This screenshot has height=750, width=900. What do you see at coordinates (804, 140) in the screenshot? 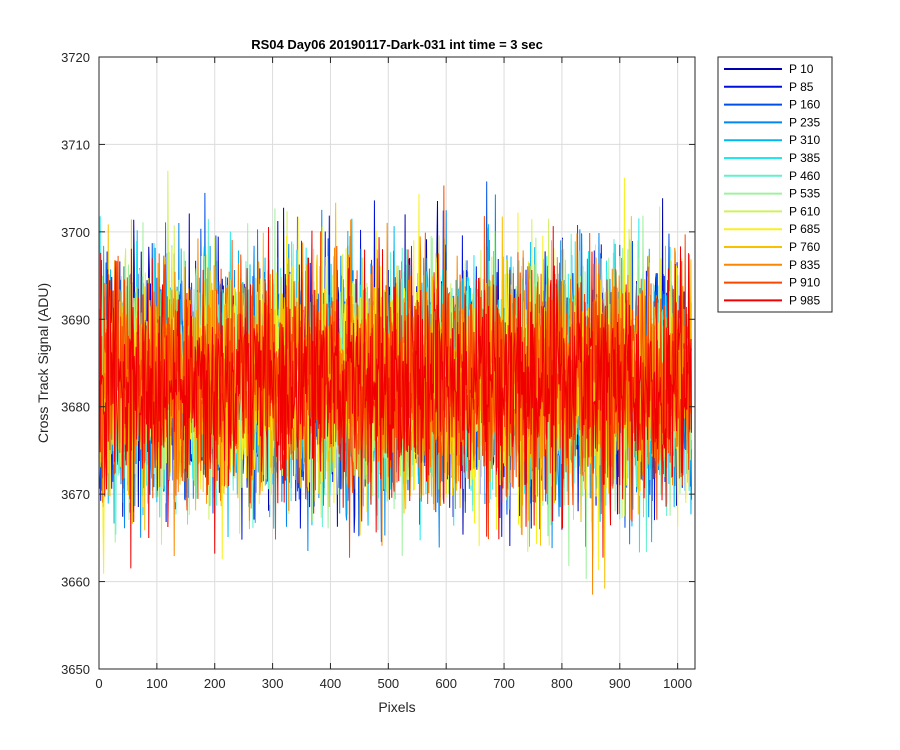
I see `legend-label: P 310` at bounding box center [804, 140].